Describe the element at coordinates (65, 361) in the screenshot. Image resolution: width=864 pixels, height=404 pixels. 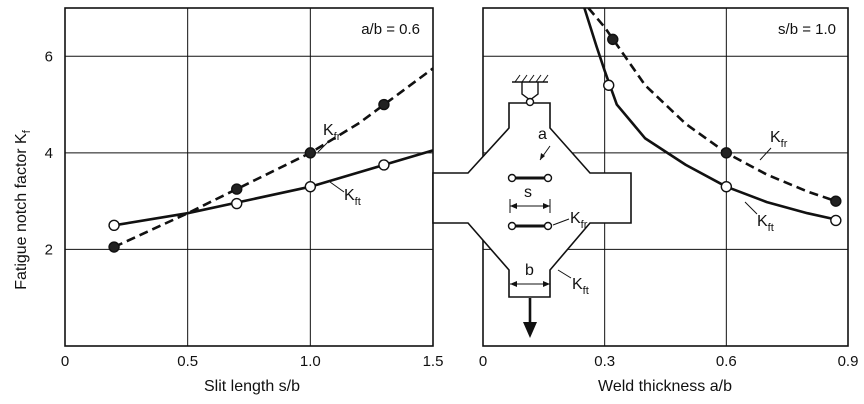
I see `left-x-tick-0: 0` at that location.